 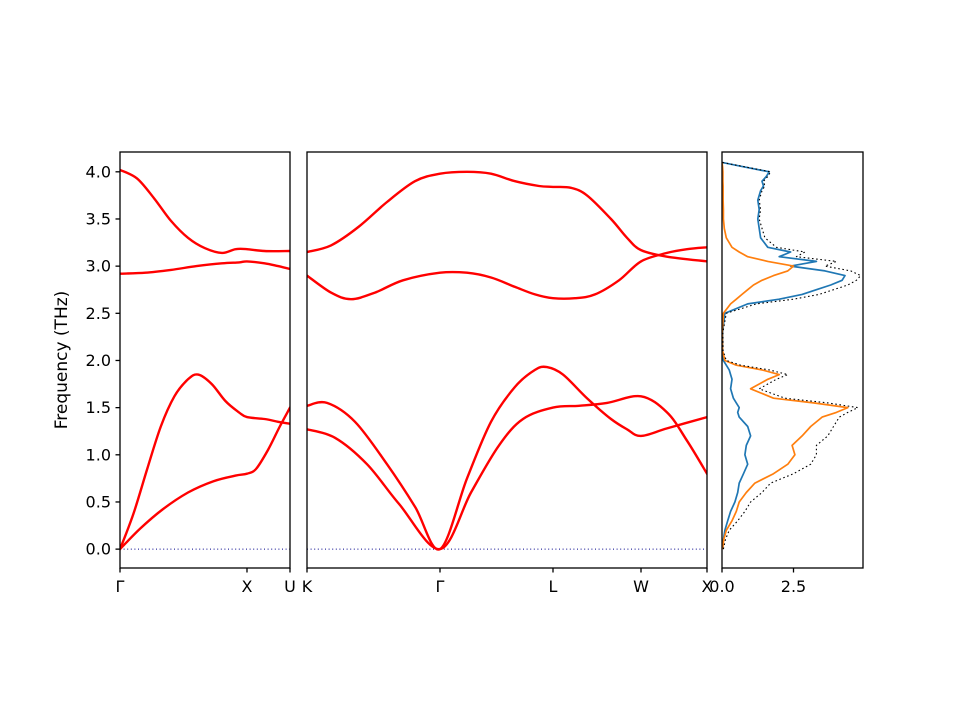 What do you see at coordinates (98, 360) in the screenshot?
I see `y-tick-label: 2.0` at bounding box center [98, 360].